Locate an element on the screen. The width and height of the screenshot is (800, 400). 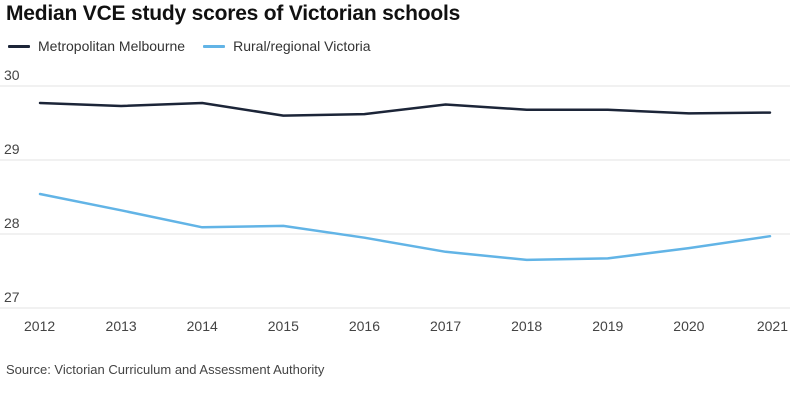
legend-swatch-metropolitan is located at coordinates (19, 46).